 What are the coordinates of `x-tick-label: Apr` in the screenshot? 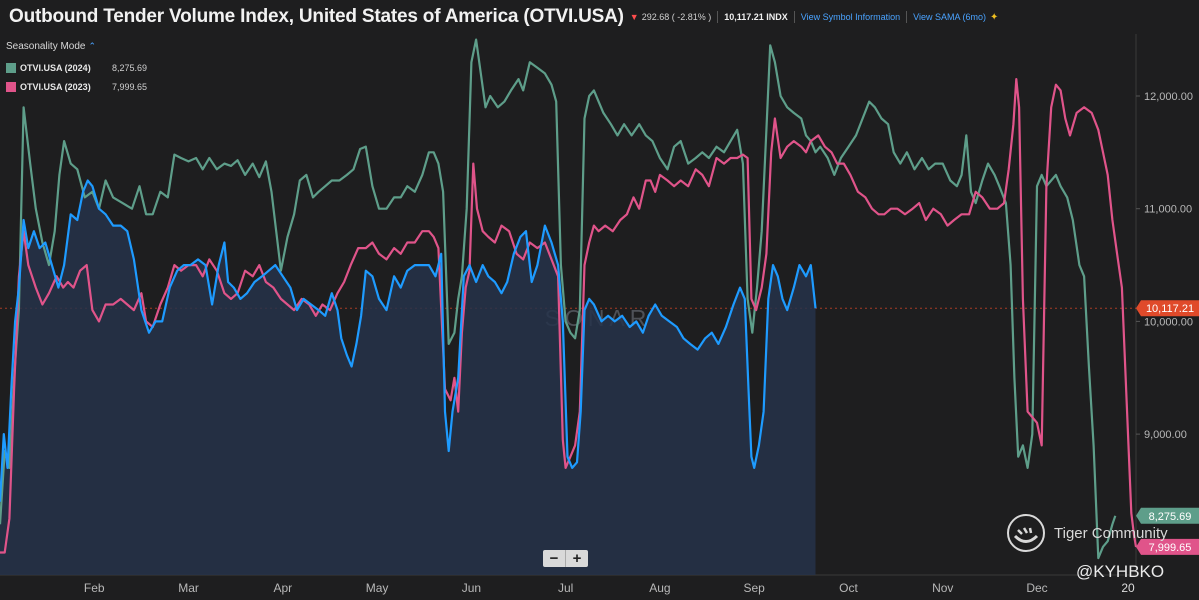 It's located at (282, 588).